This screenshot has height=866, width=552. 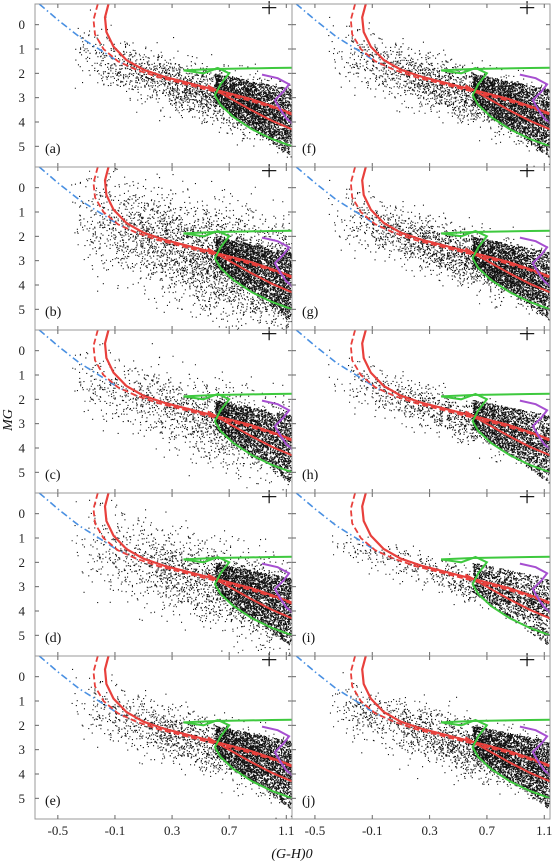 I want to click on panel-b: 0 1 2 3 4 5 (b), so click(x=156, y=247).